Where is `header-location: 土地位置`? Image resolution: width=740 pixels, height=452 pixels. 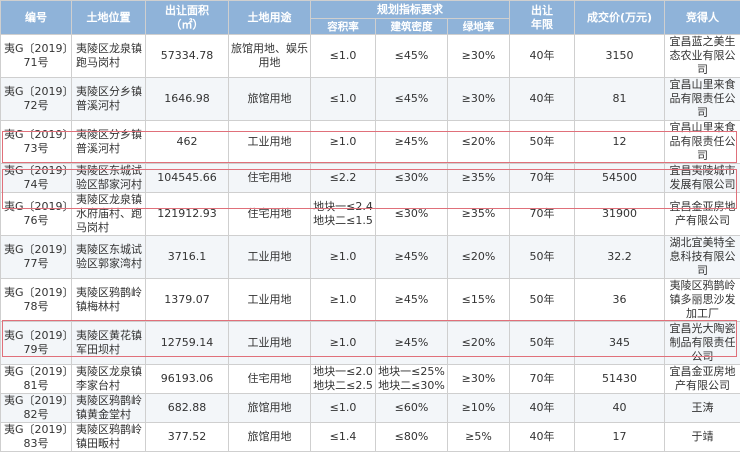
header-location: 土地位置 is located at coordinates (109, 18).